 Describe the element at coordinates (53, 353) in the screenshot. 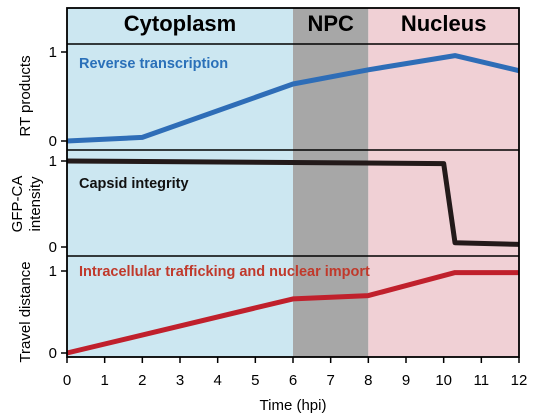

I see `y-tick-label-3-0: 0` at that location.